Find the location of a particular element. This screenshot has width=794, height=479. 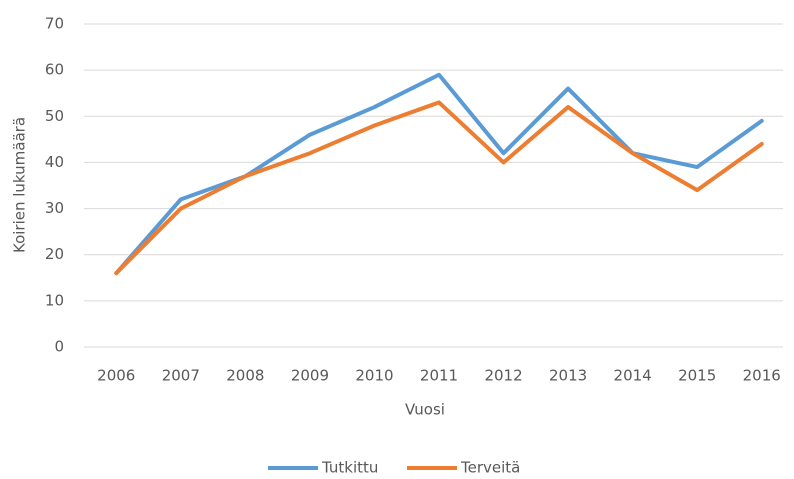

x-tick-label: 2011 is located at coordinates (439, 376).